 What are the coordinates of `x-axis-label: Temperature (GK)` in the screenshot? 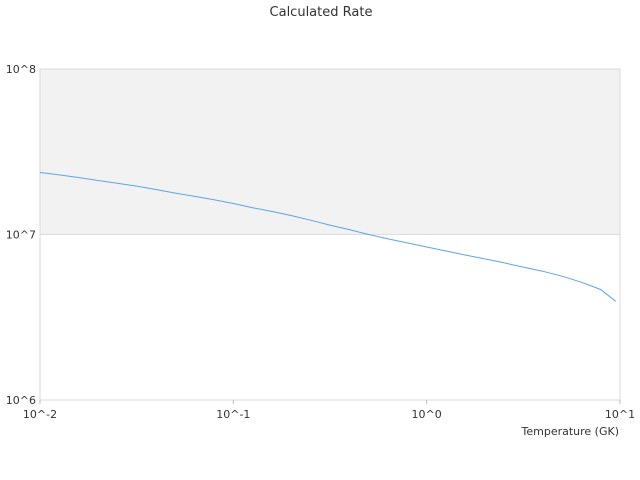 It's located at (570, 431).